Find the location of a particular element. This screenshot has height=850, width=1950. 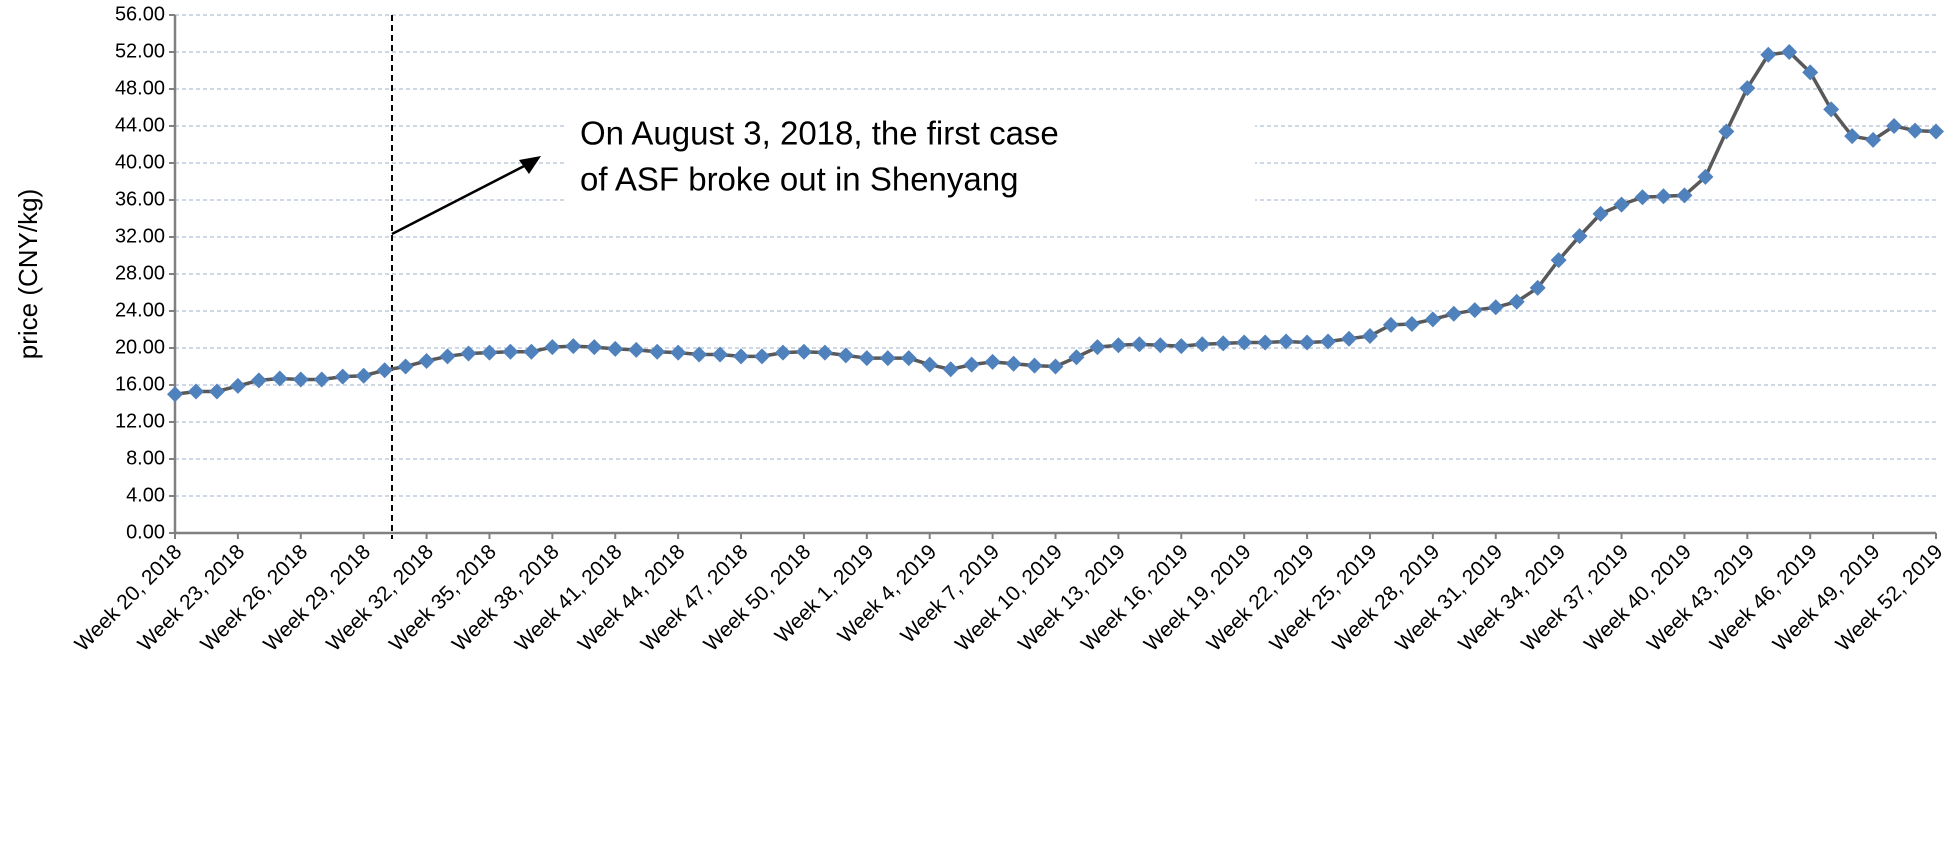

x-tick-label: Week 37, 2019 is located at coordinates (1575, 598).